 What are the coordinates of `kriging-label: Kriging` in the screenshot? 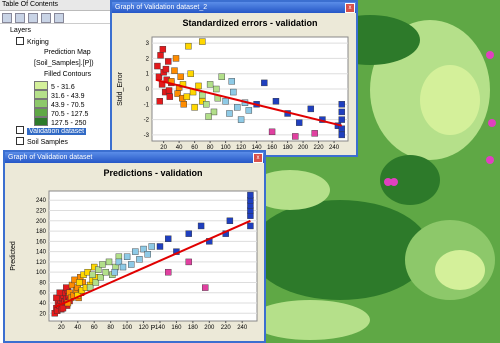 It's located at (38, 42).